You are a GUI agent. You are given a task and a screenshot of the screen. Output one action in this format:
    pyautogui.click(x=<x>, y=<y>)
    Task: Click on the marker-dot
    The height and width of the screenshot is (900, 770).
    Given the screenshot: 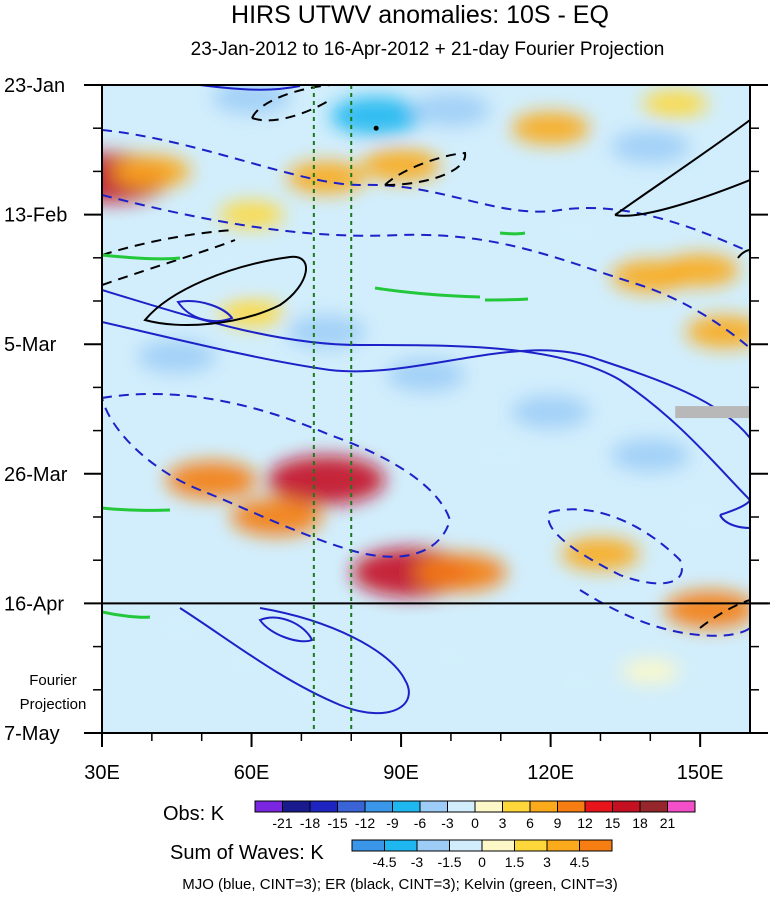 What is the action you would take?
    pyautogui.click(x=376, y=128)
    